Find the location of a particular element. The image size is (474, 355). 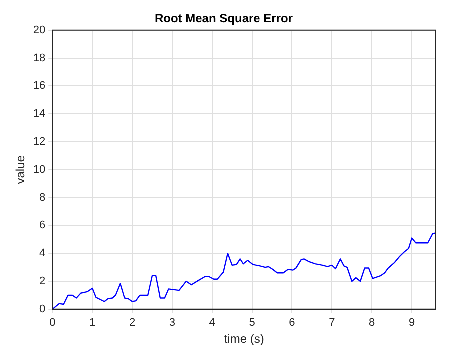

y-tick-label: 0 is located at coordinates (43, 309).